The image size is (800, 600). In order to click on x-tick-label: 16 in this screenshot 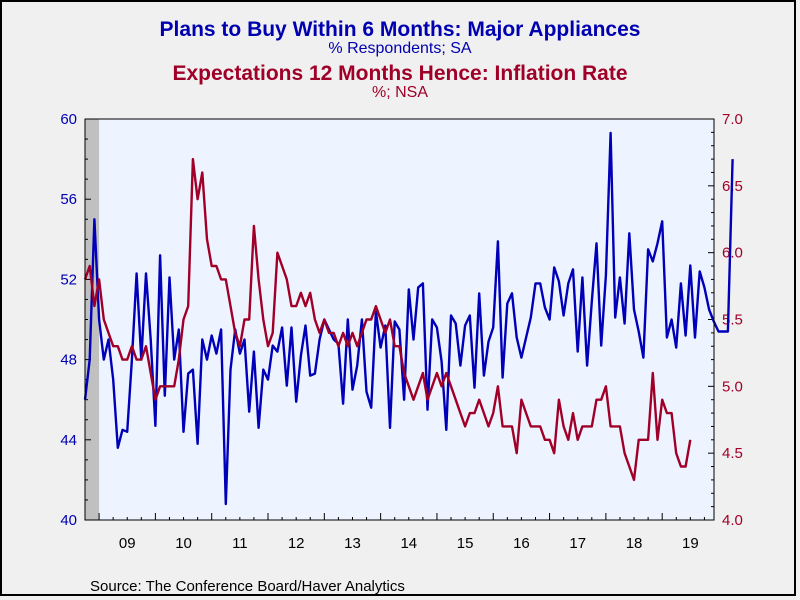, I will do `click(521, 543)`.